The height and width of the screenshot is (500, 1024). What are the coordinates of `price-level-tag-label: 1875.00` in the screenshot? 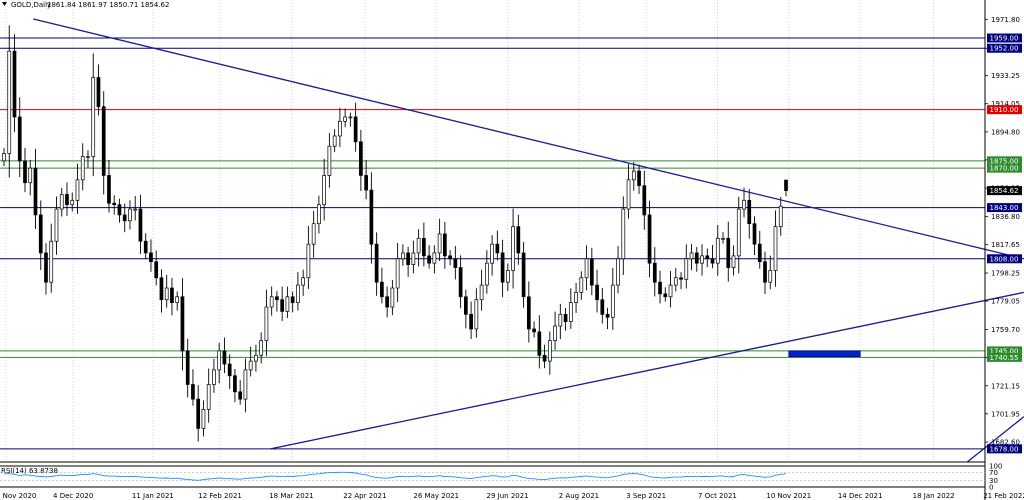 It's located at (1004, 161).